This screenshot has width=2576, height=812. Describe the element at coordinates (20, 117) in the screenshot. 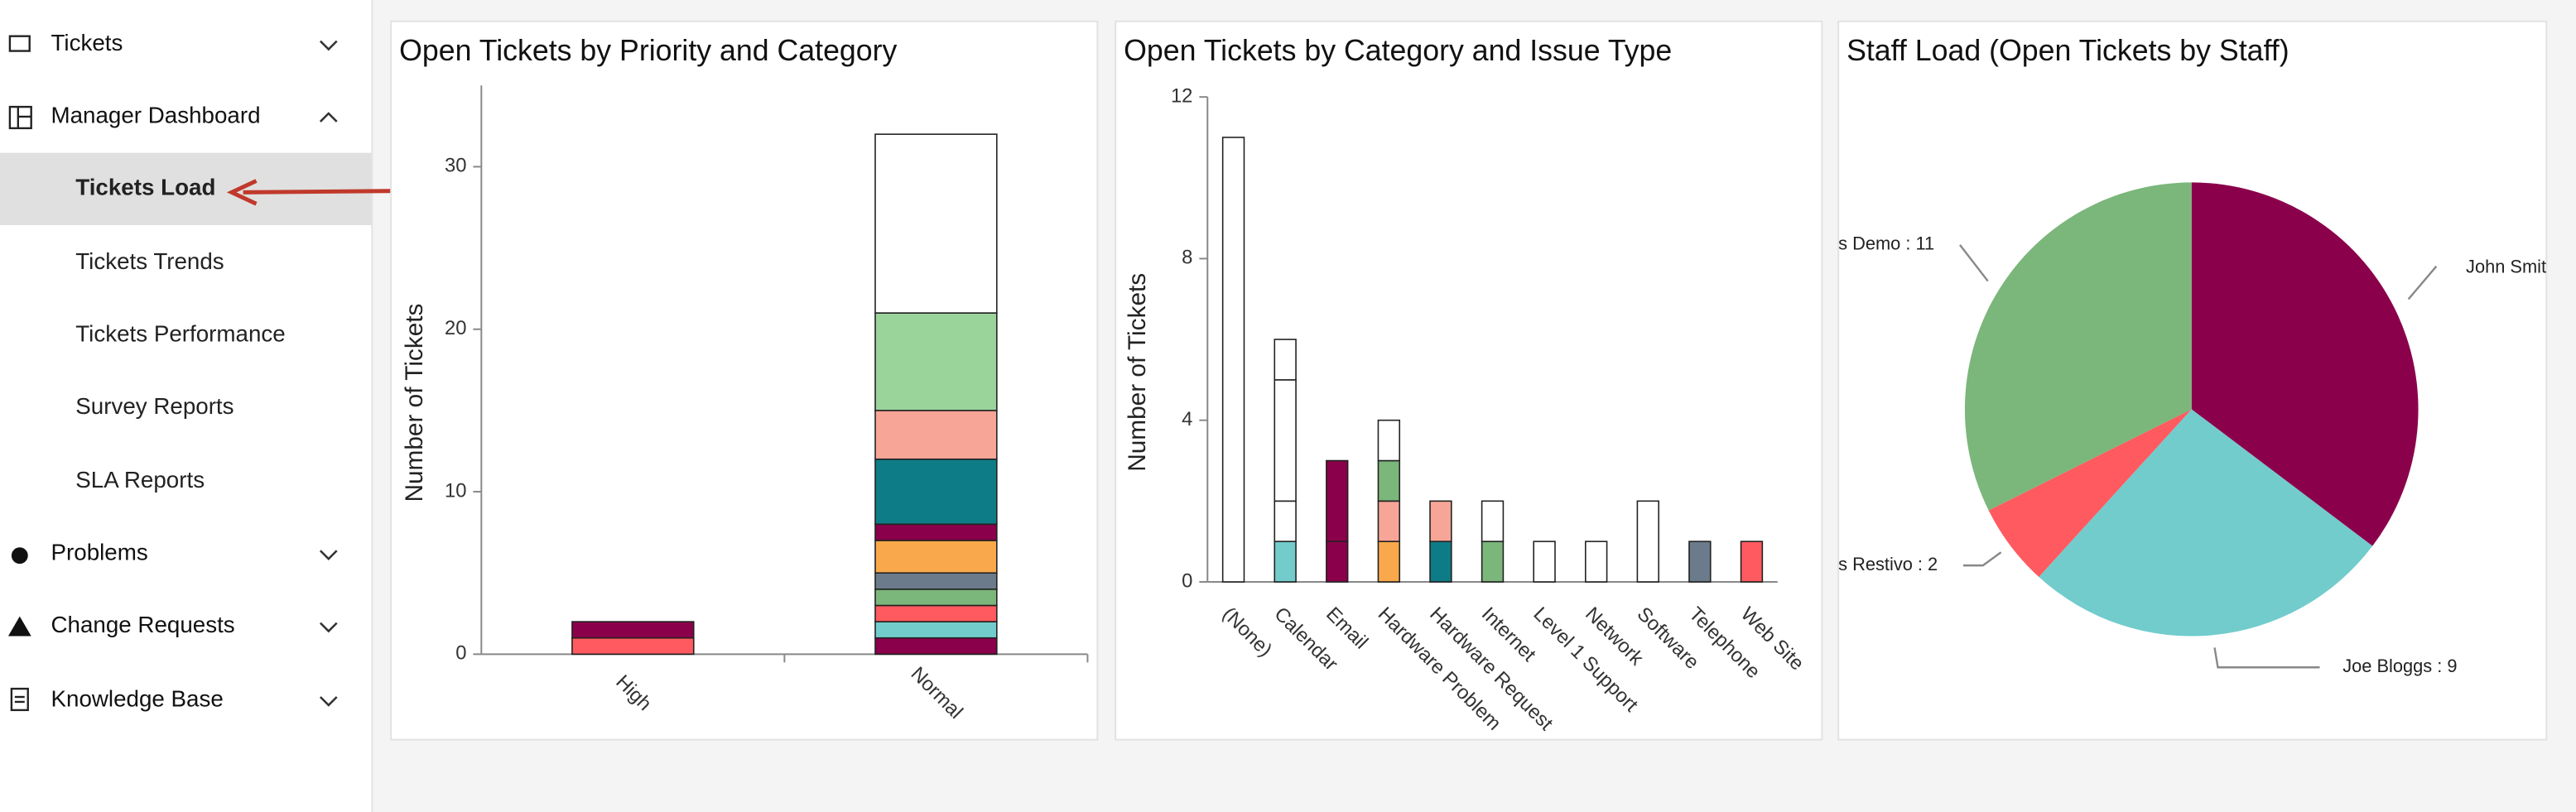

I see `dashboard-icon` at that location.